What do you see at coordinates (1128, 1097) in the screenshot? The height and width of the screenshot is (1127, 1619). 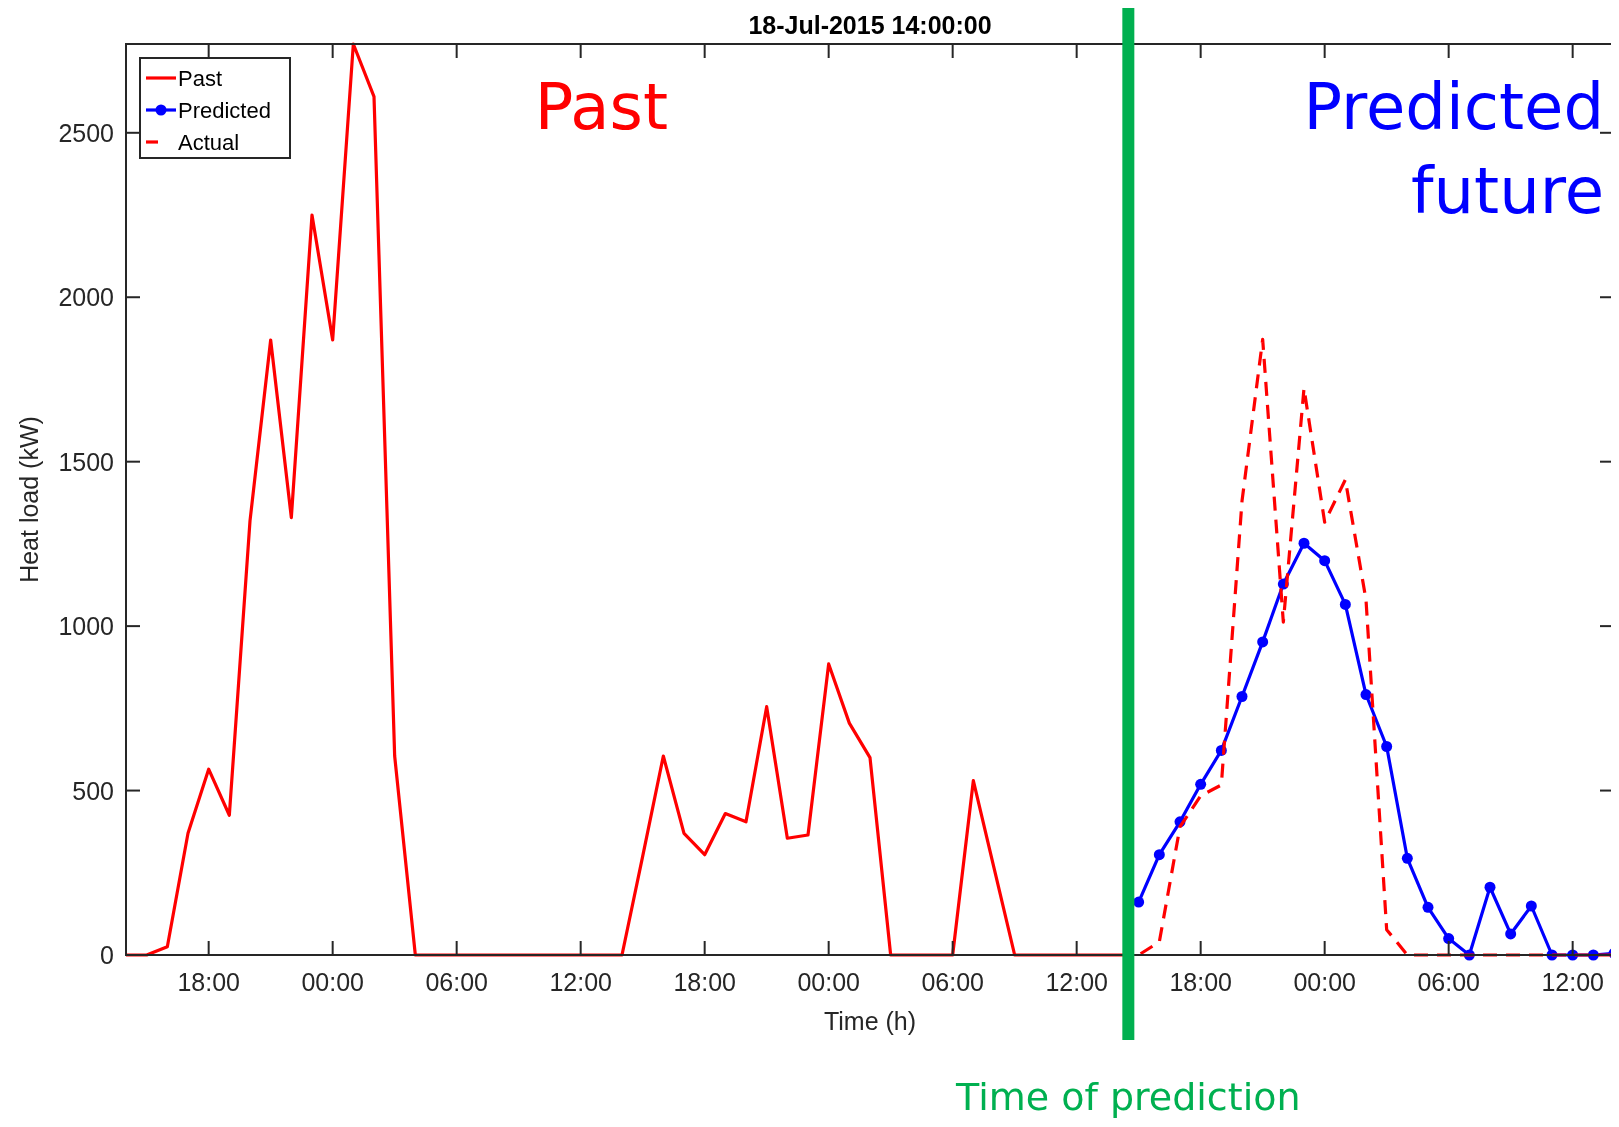 I see `ref-line-label: Time of prediction` at bounding box center [1128, 1097].